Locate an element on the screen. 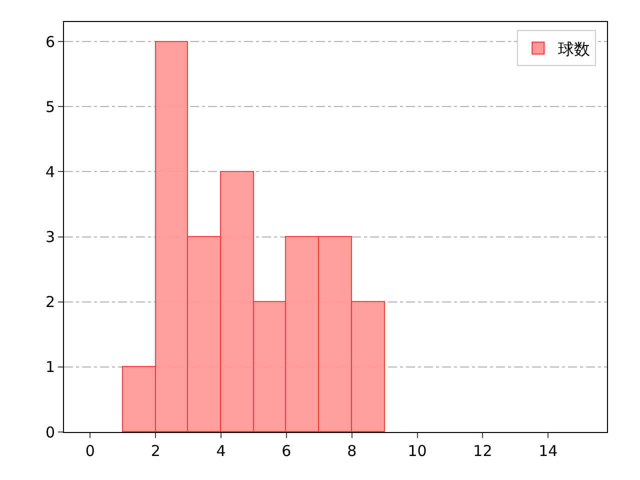 The height and width of the screenshot is (480, 640). x-tick-label: 10 is located at coordinates (417, 451).